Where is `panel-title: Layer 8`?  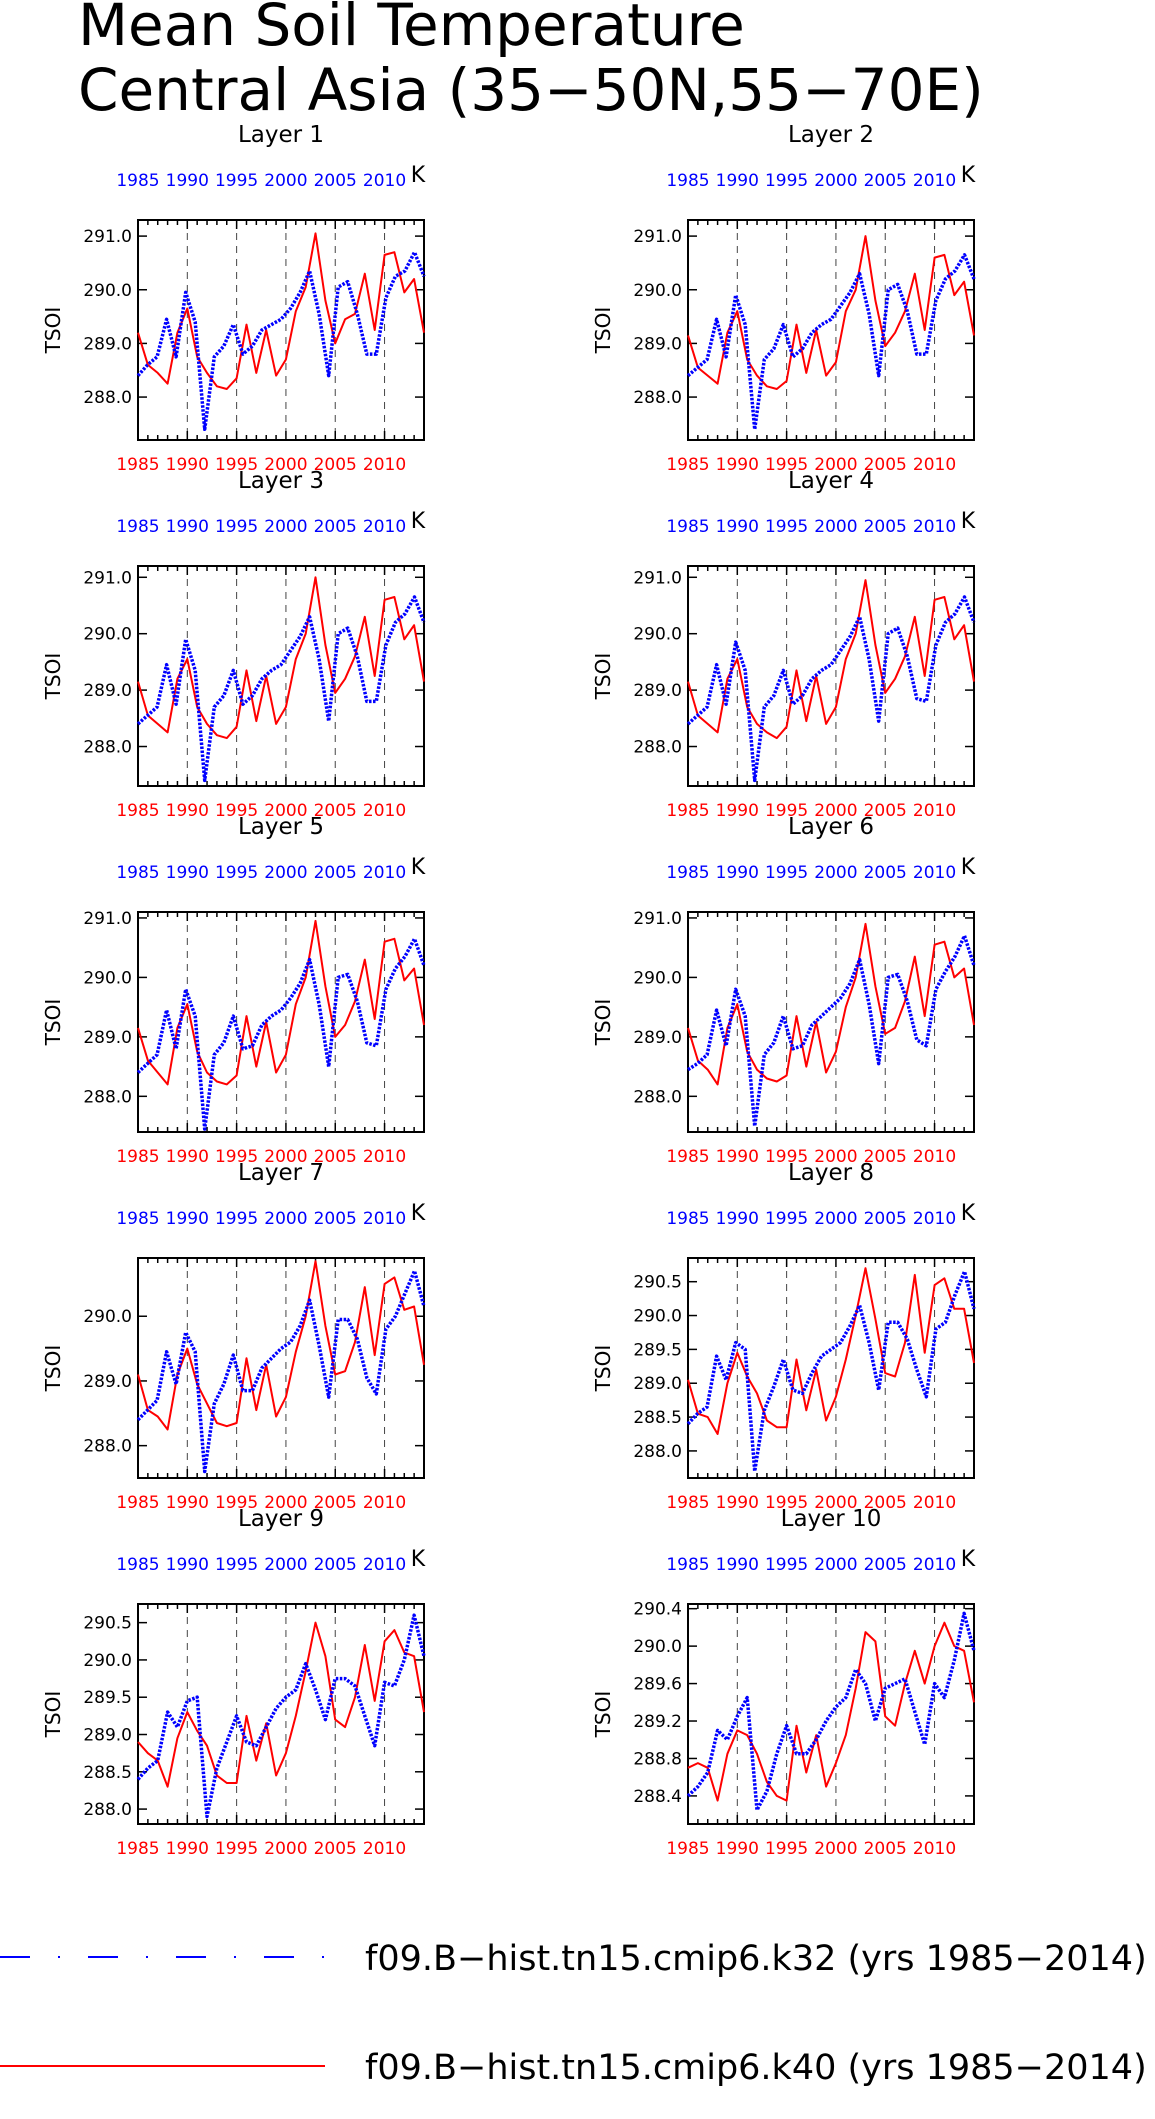 panel-title: Layer 8 is located at coordinates (831, 1173).